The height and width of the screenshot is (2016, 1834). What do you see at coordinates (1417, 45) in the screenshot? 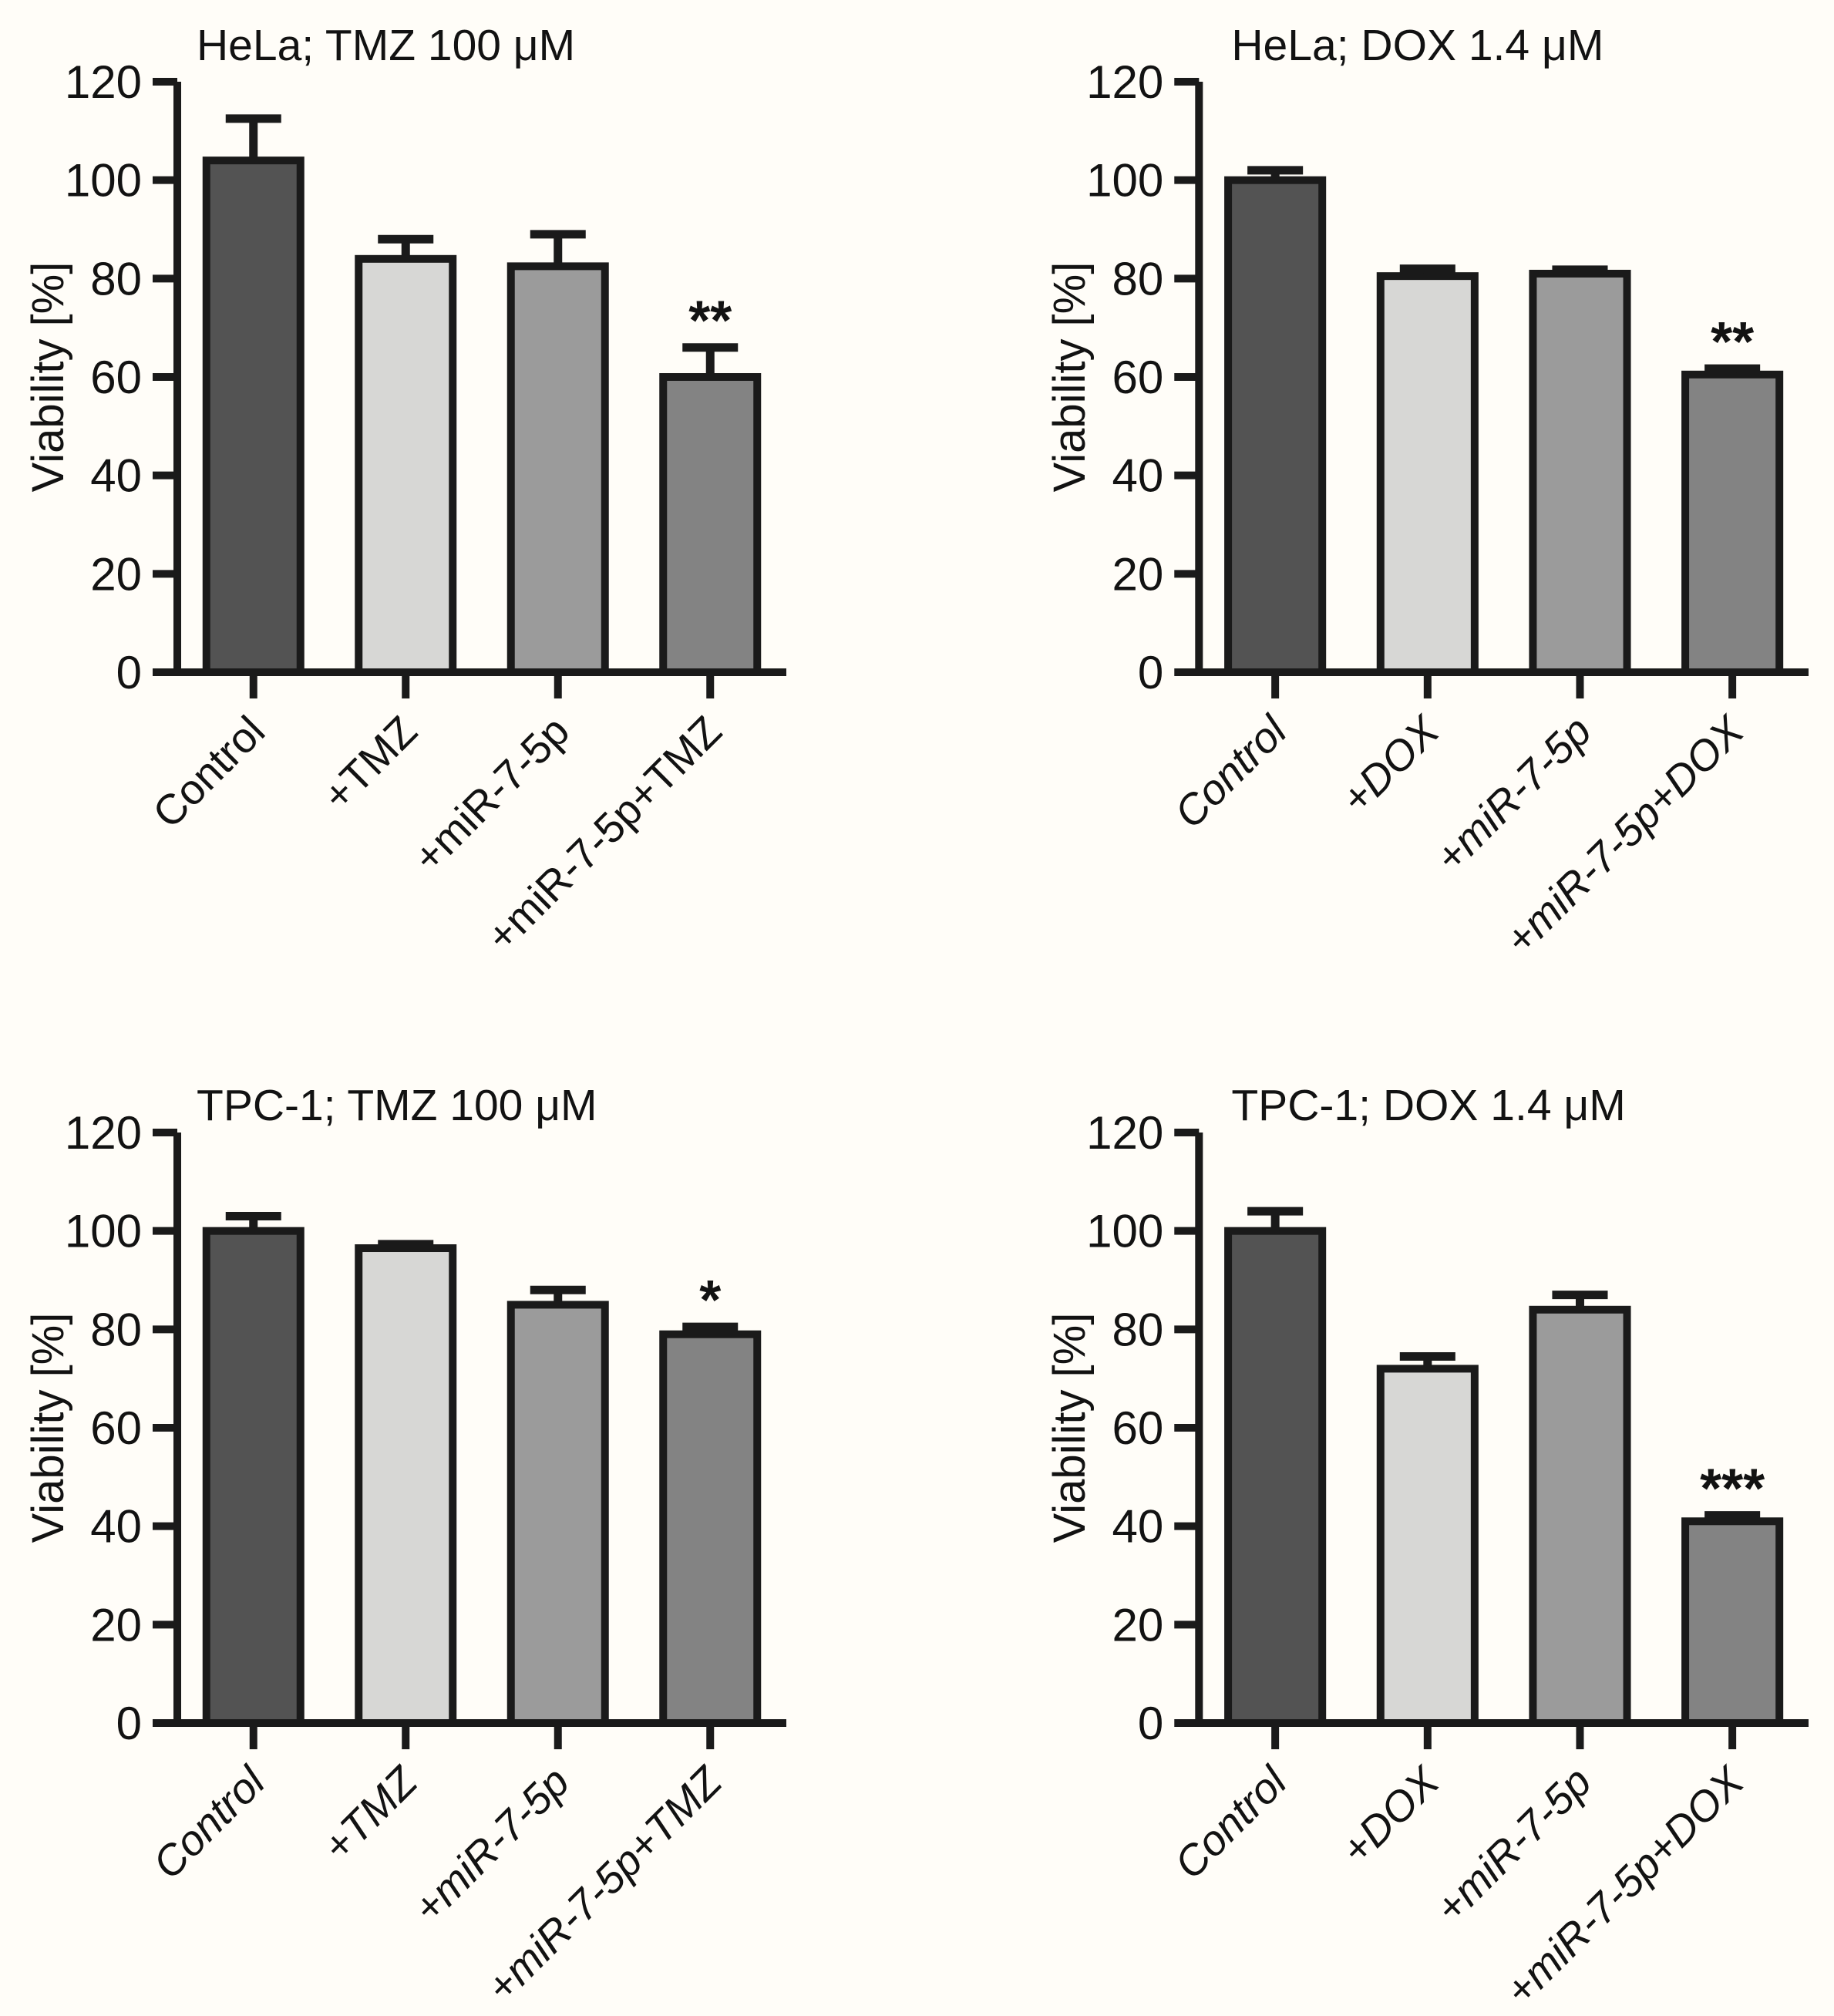
I see `chart-title: HeLa; DOX 1.4 μM` at bounding box center [1417, 45].